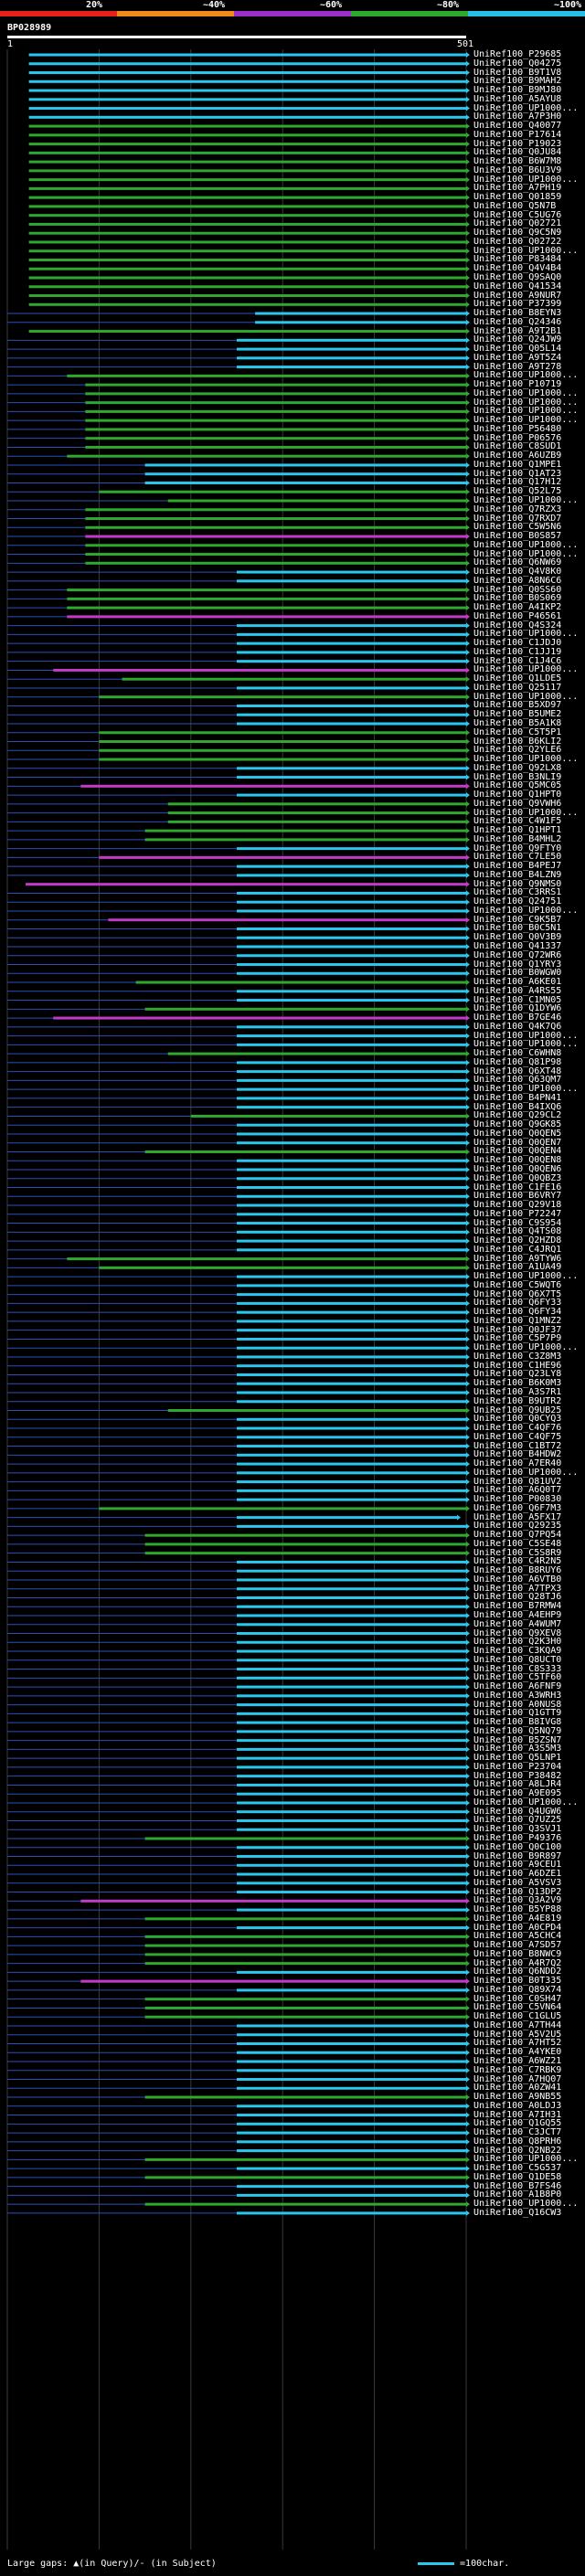 The width and height of the screenshot is (585, 2576). I want to click on hit-label: UniRef100_Q40077, so click(517, 126).